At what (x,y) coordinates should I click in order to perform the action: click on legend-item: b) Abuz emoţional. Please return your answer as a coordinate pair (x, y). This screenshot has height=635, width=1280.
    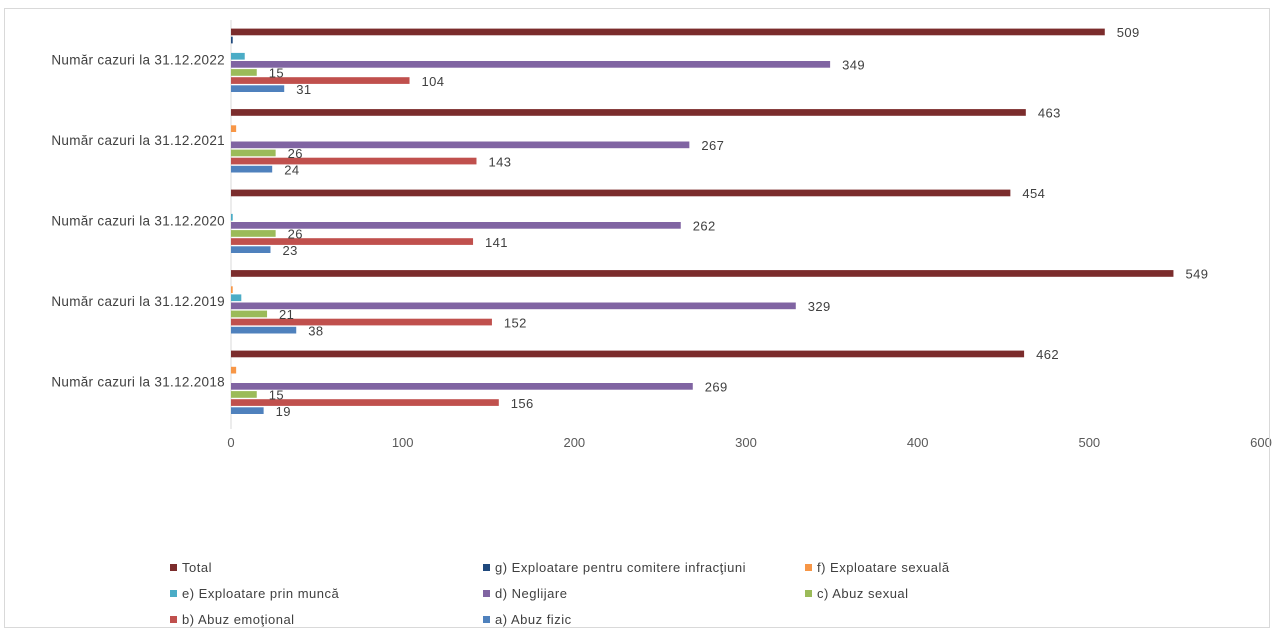
    Looking at the image, I should click on (232, 619).